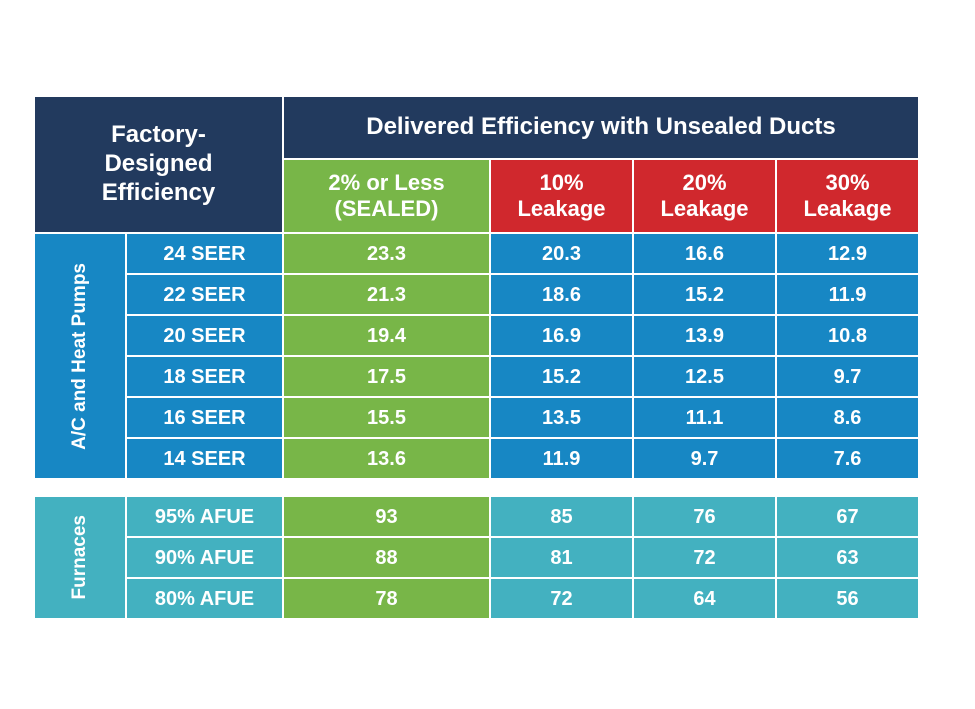 This screenshot has height=709, width=975. I want to click on corner-header-line: Designed, so click(158, 164).